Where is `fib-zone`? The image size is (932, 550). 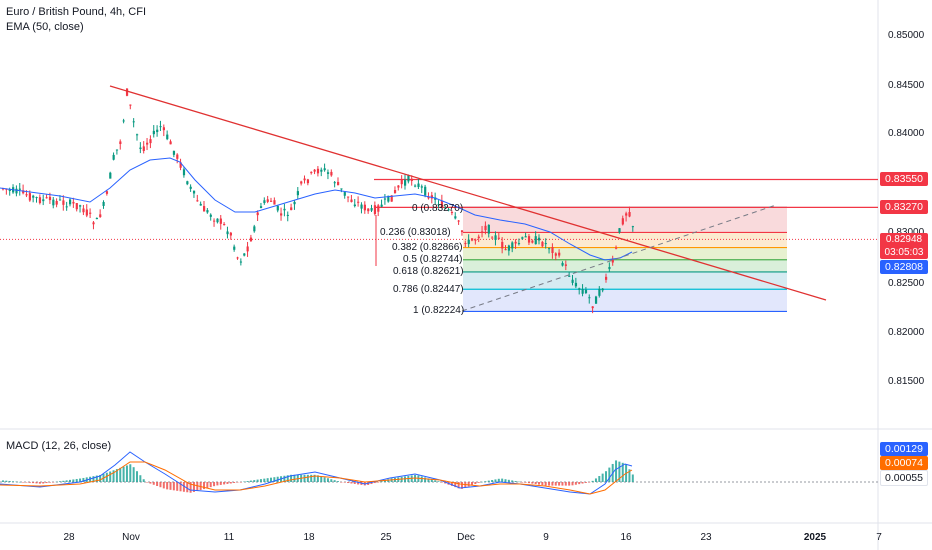 fib-zone is located at coordinates (625, 280).